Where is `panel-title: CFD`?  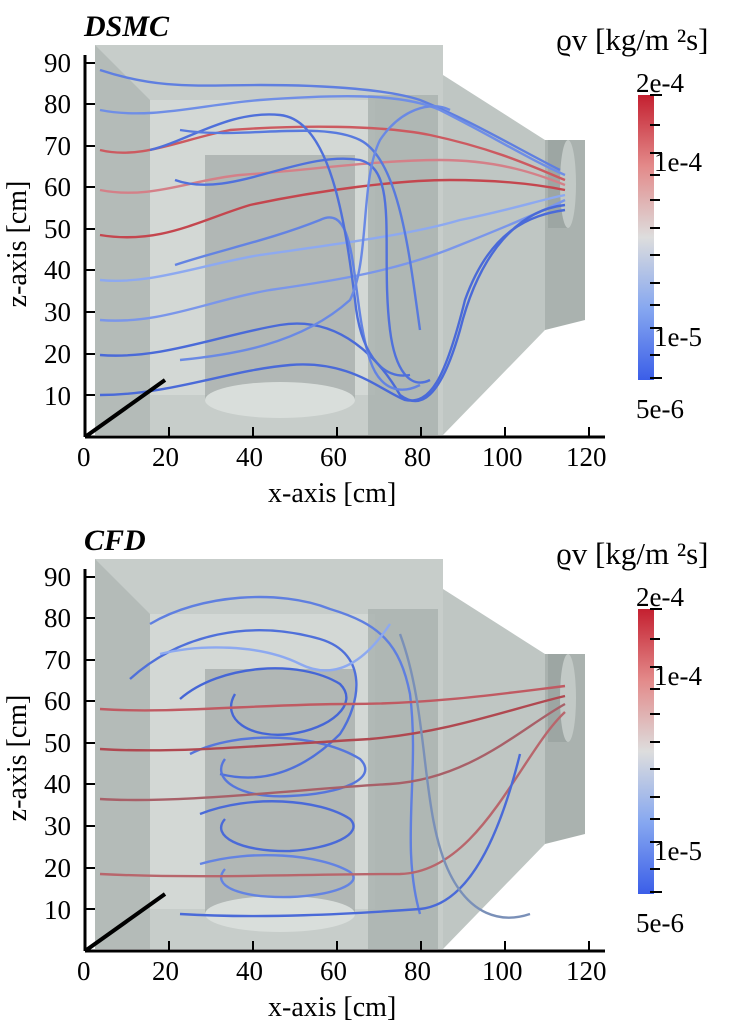
panel-title: CFD is located at coordinates (115, 540).